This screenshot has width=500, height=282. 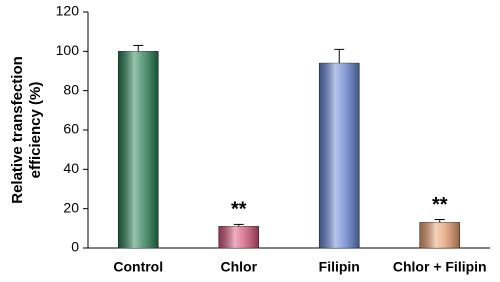 What do you see at coordinates (68, 50) in the screenshot?
I see `y-tick-label: 100` at bounding box center [68, 50].